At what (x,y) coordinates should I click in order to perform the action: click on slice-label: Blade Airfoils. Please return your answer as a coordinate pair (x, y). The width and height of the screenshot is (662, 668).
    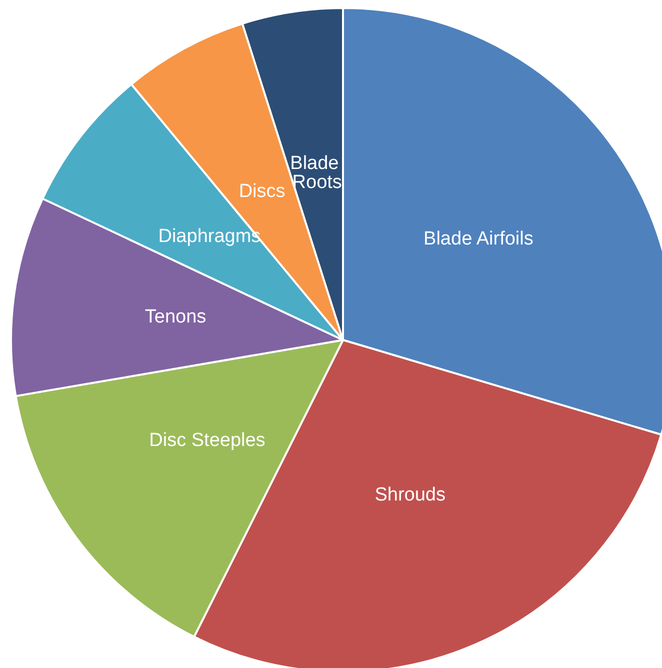
    Looking at the image, I should click on (479, 239).